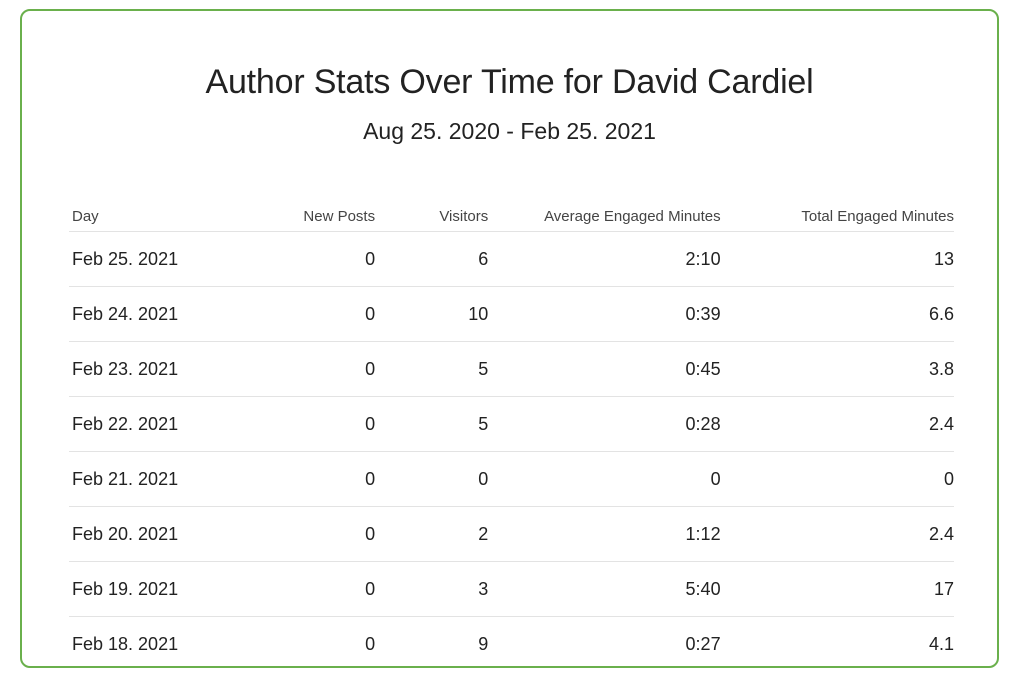 This screenshot has height=684, width=1023. I want to click on visitors-cell: 3, so click(432, 589).